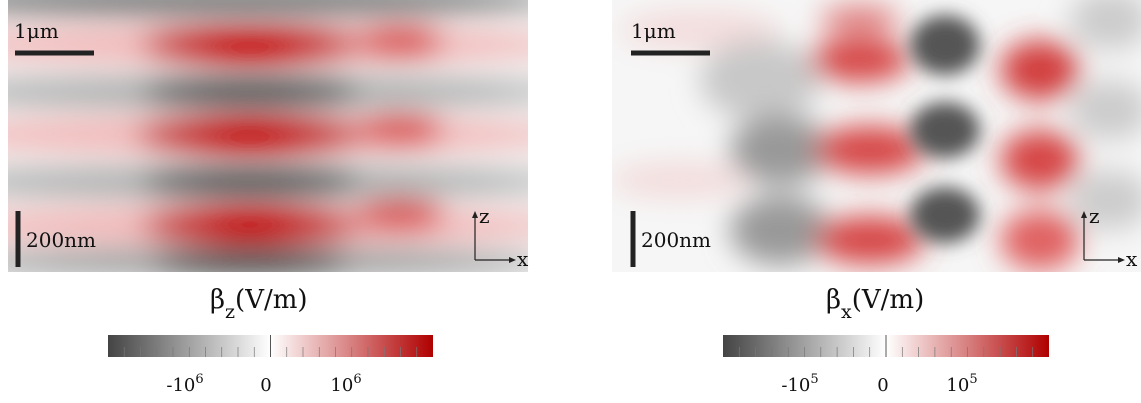 The image size is (1141, 403). What do you see at coordinates (875, 304) in the screenshot?
I see `colorbar-title: βx(V/m)` at bounding box center [875, 304].